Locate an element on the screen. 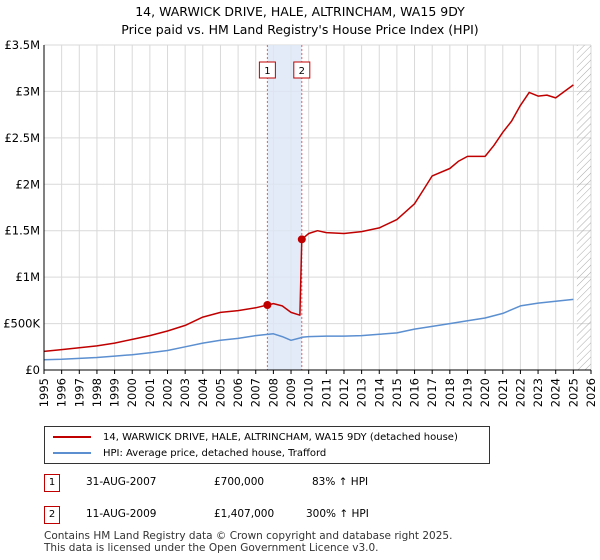 Image resolution: width=600 pixels, height=560 pixels. sale-badge-label: 1 is located at coordinates (267, 71).